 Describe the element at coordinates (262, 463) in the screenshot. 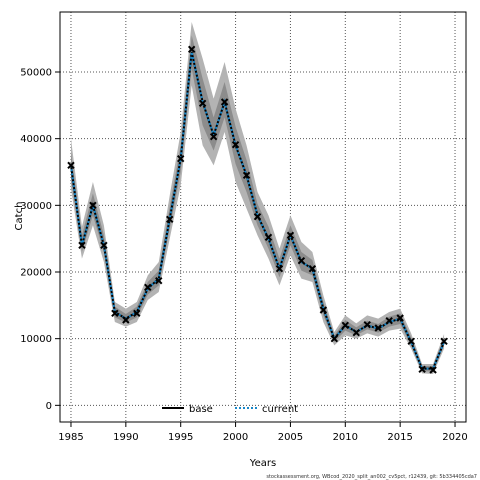

I see `x-axis-title: Years` at that location.